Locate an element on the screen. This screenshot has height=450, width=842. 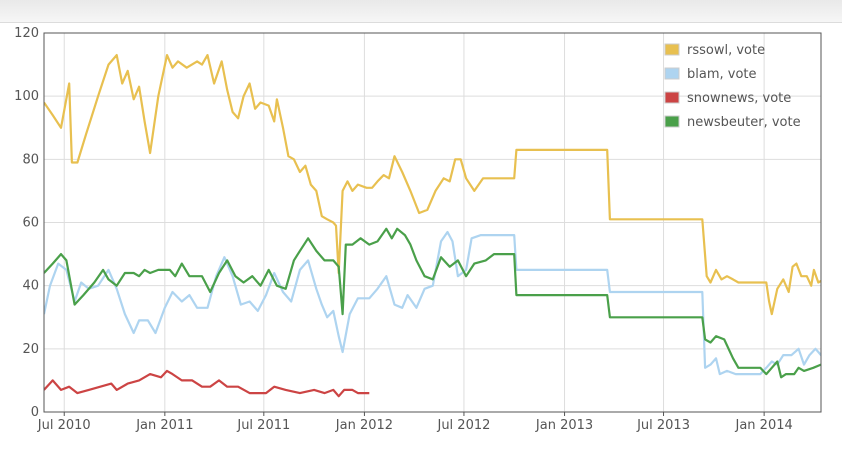
y-axis-tick-labels: 0 20 40 60 80 100 120 is located at coordinates (26, 223).